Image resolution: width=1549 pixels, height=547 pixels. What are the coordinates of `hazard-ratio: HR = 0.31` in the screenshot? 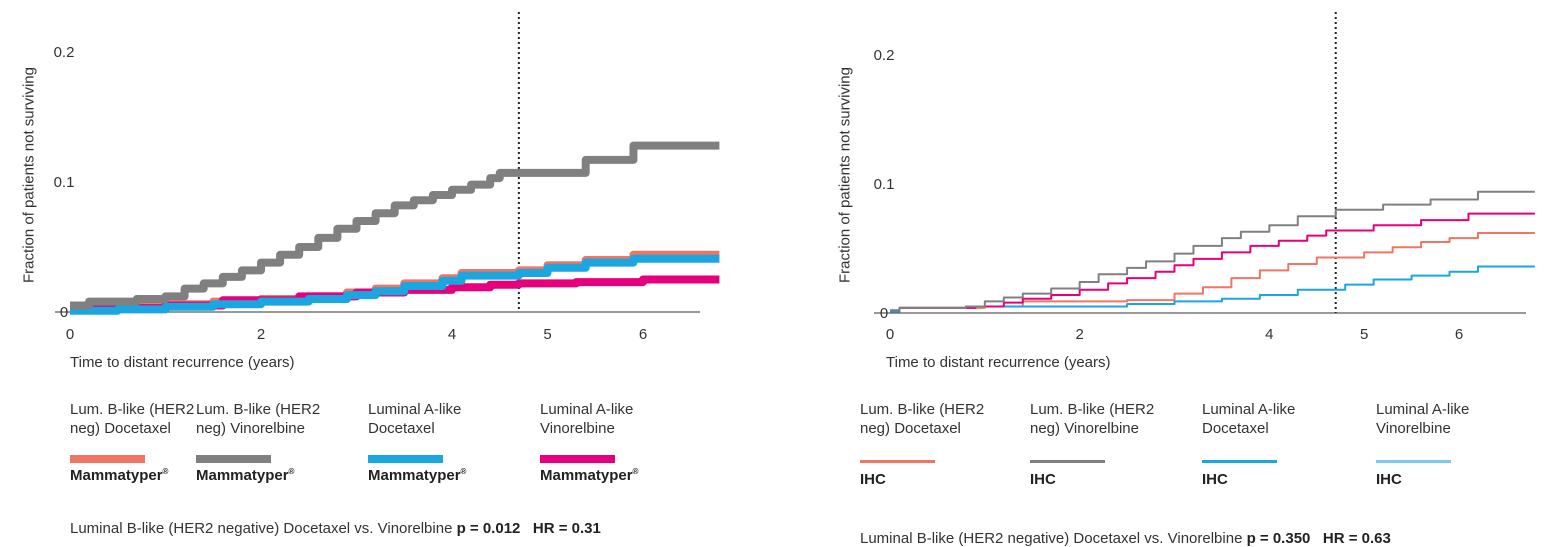 It's located at (566, 528).